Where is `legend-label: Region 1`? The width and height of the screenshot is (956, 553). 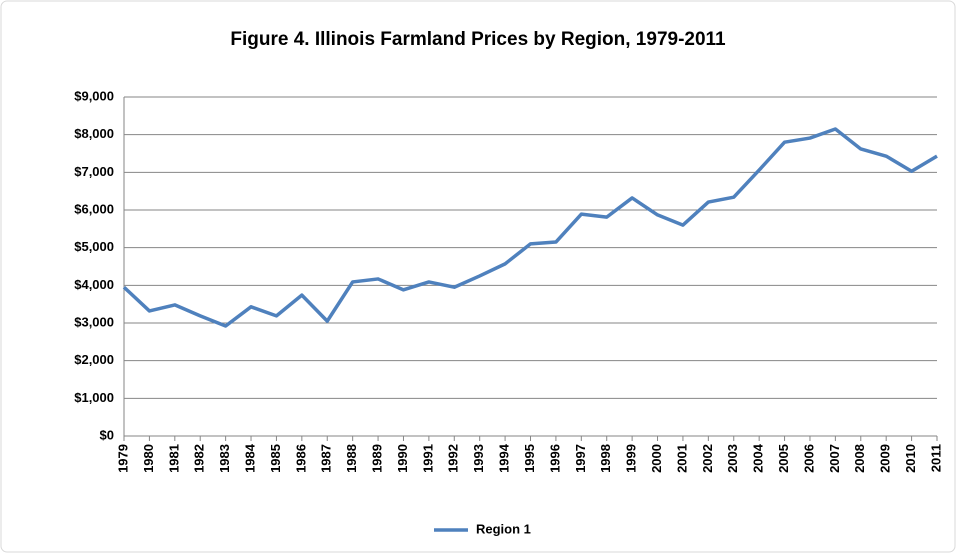
legend-label: Region 1 is located at coordinates (503, 528).